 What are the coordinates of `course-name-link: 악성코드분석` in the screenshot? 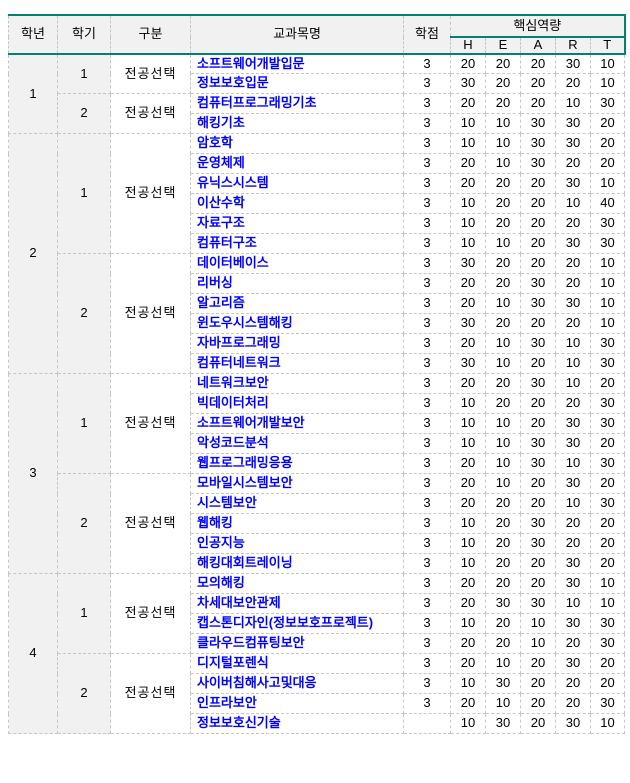 It's located at (297, 444).